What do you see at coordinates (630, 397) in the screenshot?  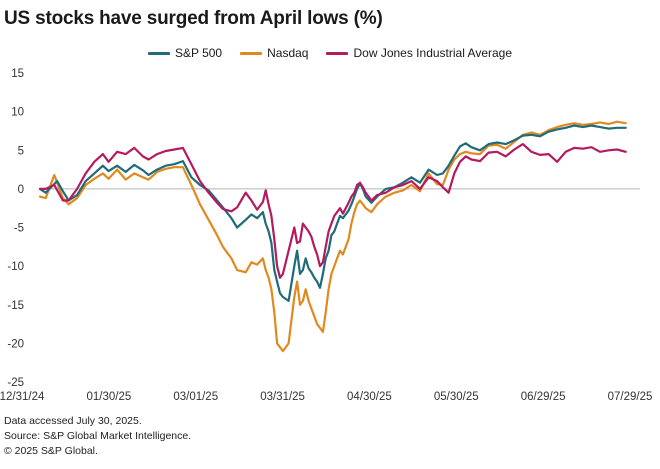 I see `x-tick-label: 07/29/25` at bounding box center [630, 397].